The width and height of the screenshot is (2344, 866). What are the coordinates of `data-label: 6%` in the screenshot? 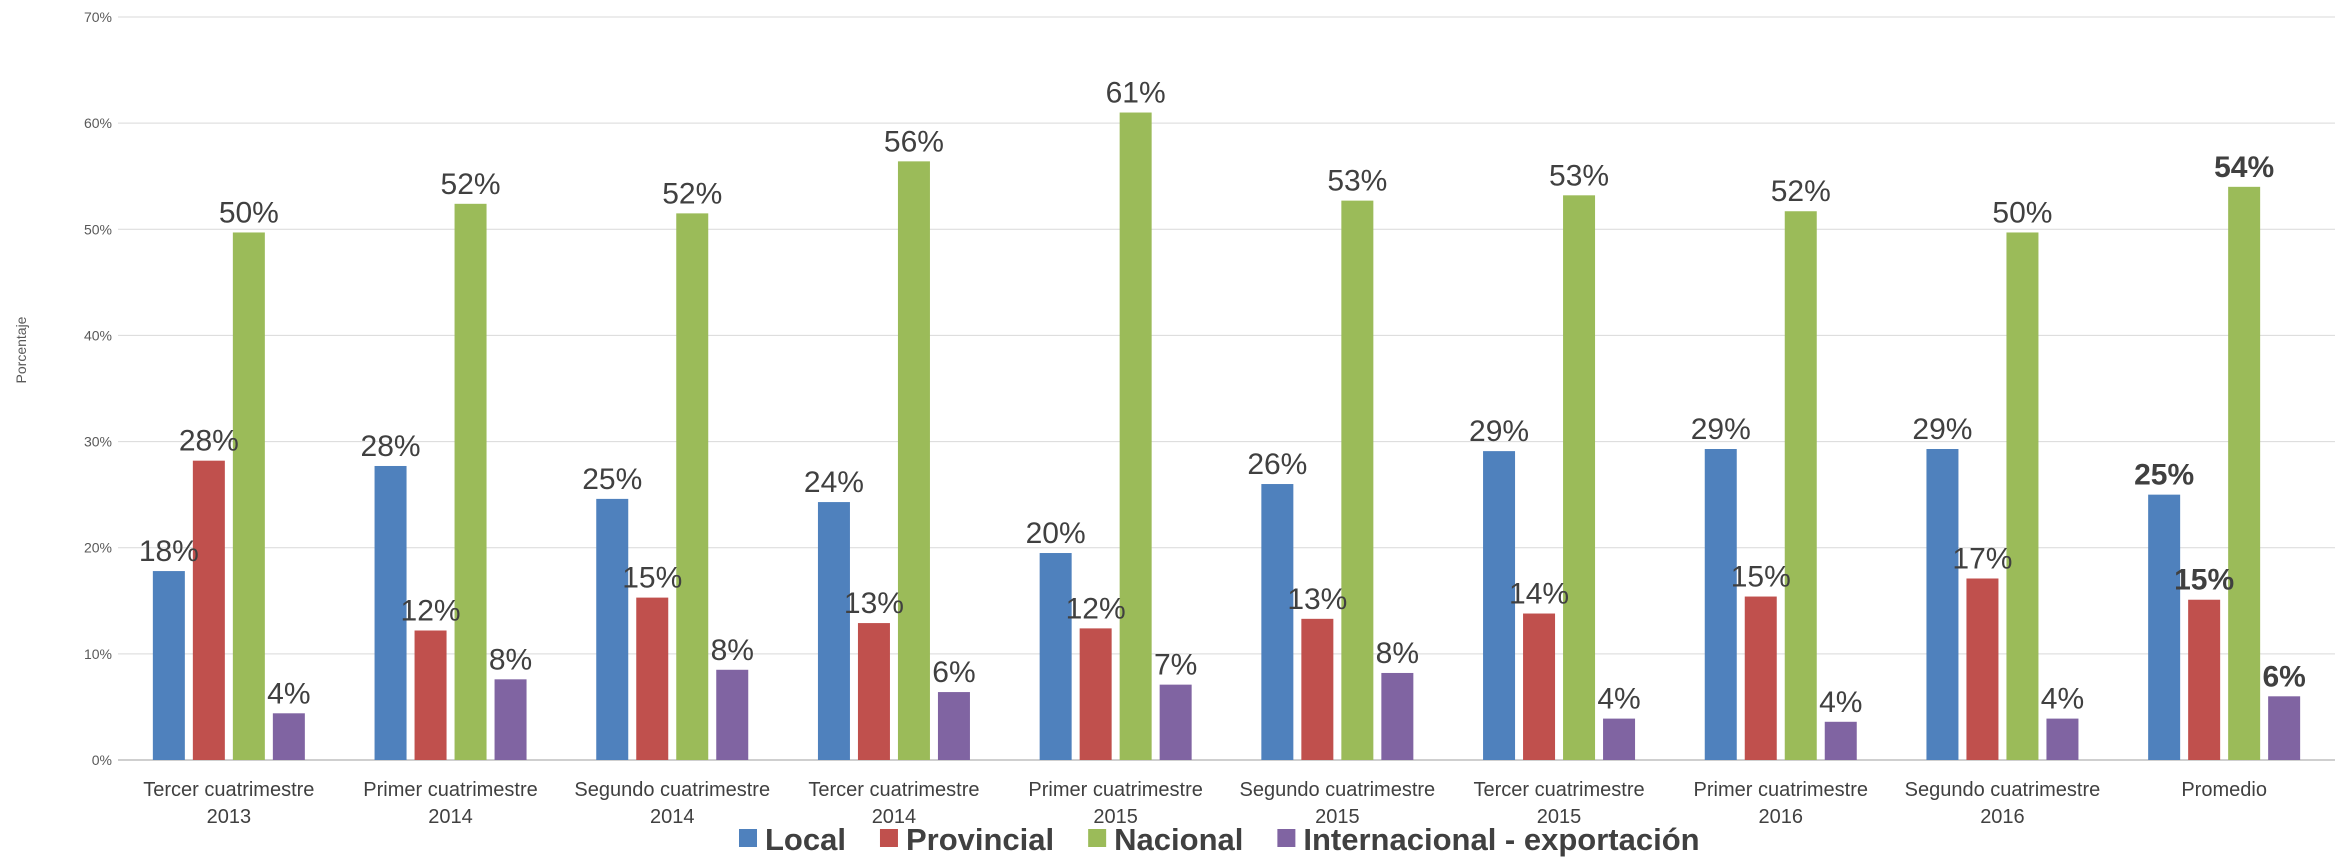 It's located at (953, 672).